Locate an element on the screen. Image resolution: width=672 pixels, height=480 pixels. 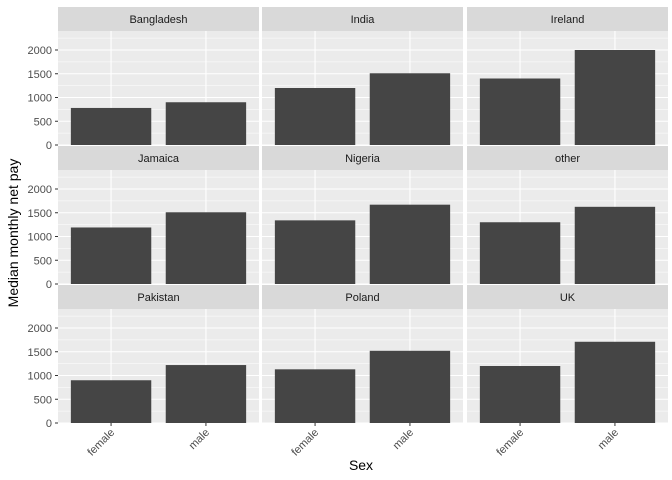
facet-panel: Poland is located at coordinates (362, 354).